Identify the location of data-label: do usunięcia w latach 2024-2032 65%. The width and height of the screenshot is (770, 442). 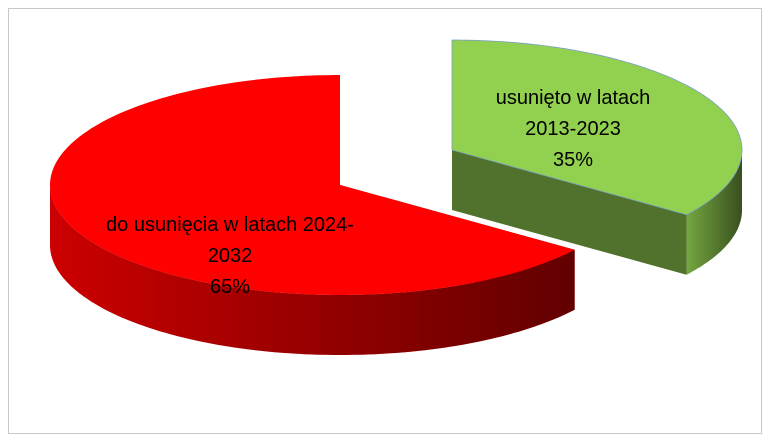
(230, 256).